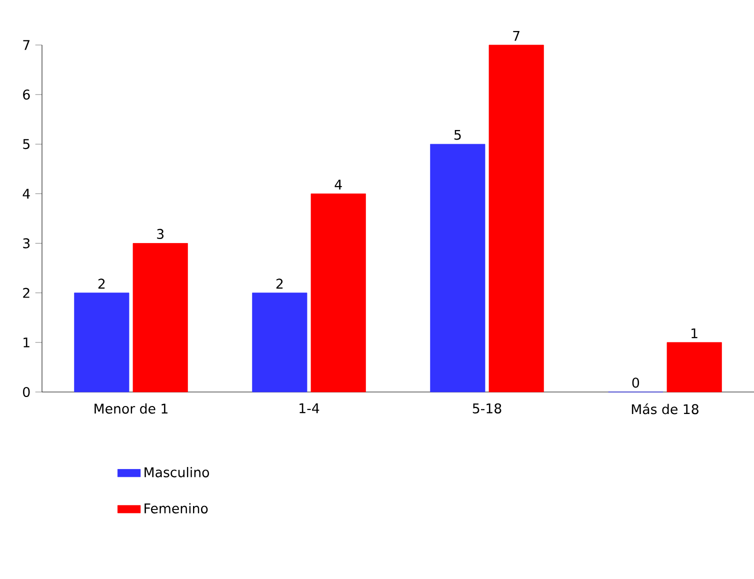  I want to click on data-label: 3, so click(160, 234).